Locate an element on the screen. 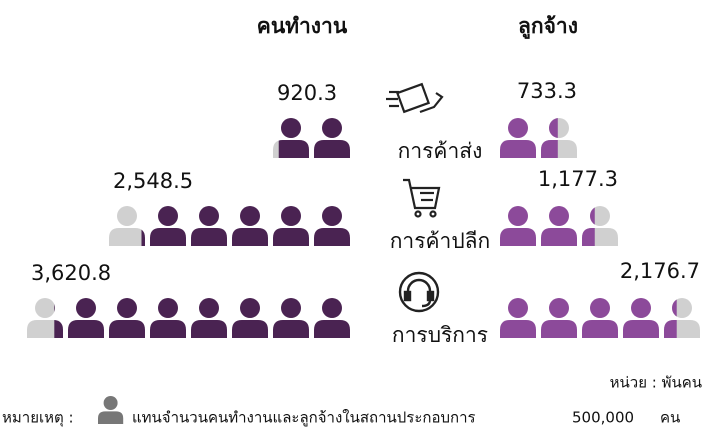  value-label: 2,176.7 is located at coordinates (660, 271).